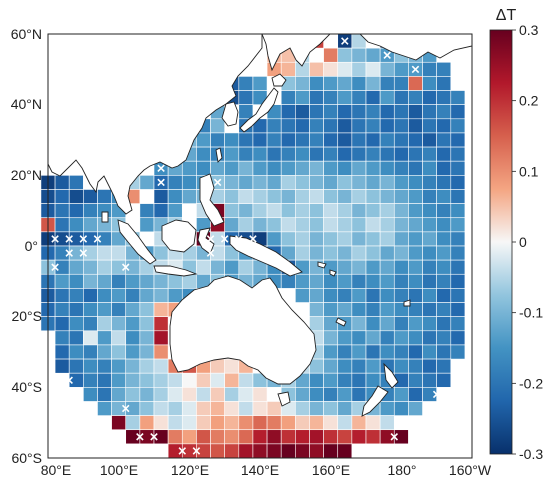 This screenshot has width=550, height=481. What do you see at coordinates (137, 242) in the screenshot?
I see `land-sumatra` at bounding box center [137, 242].